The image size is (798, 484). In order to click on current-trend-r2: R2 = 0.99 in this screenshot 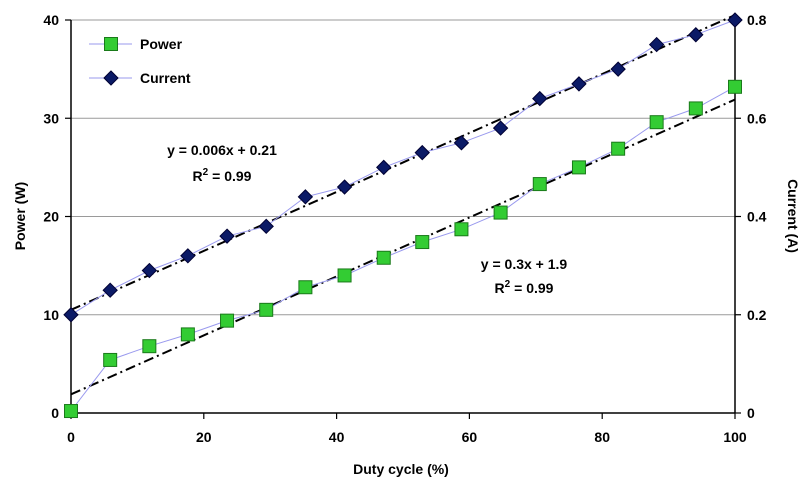, I will do `click(222, 175)`.